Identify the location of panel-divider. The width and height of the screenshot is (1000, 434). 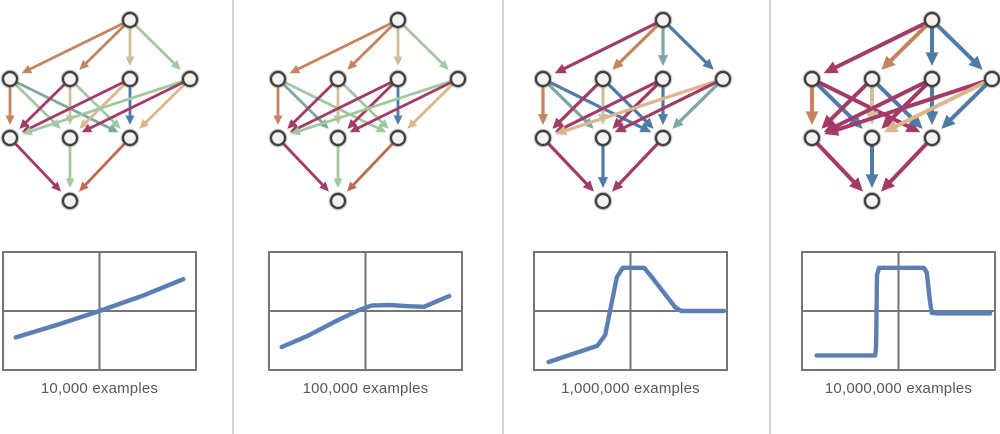
(770, 217).